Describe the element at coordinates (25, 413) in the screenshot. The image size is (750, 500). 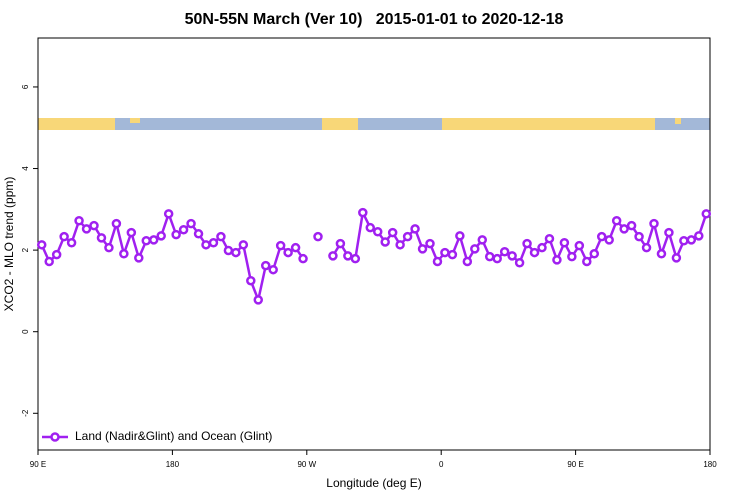
I see `y-tick-label: -2` at that location.